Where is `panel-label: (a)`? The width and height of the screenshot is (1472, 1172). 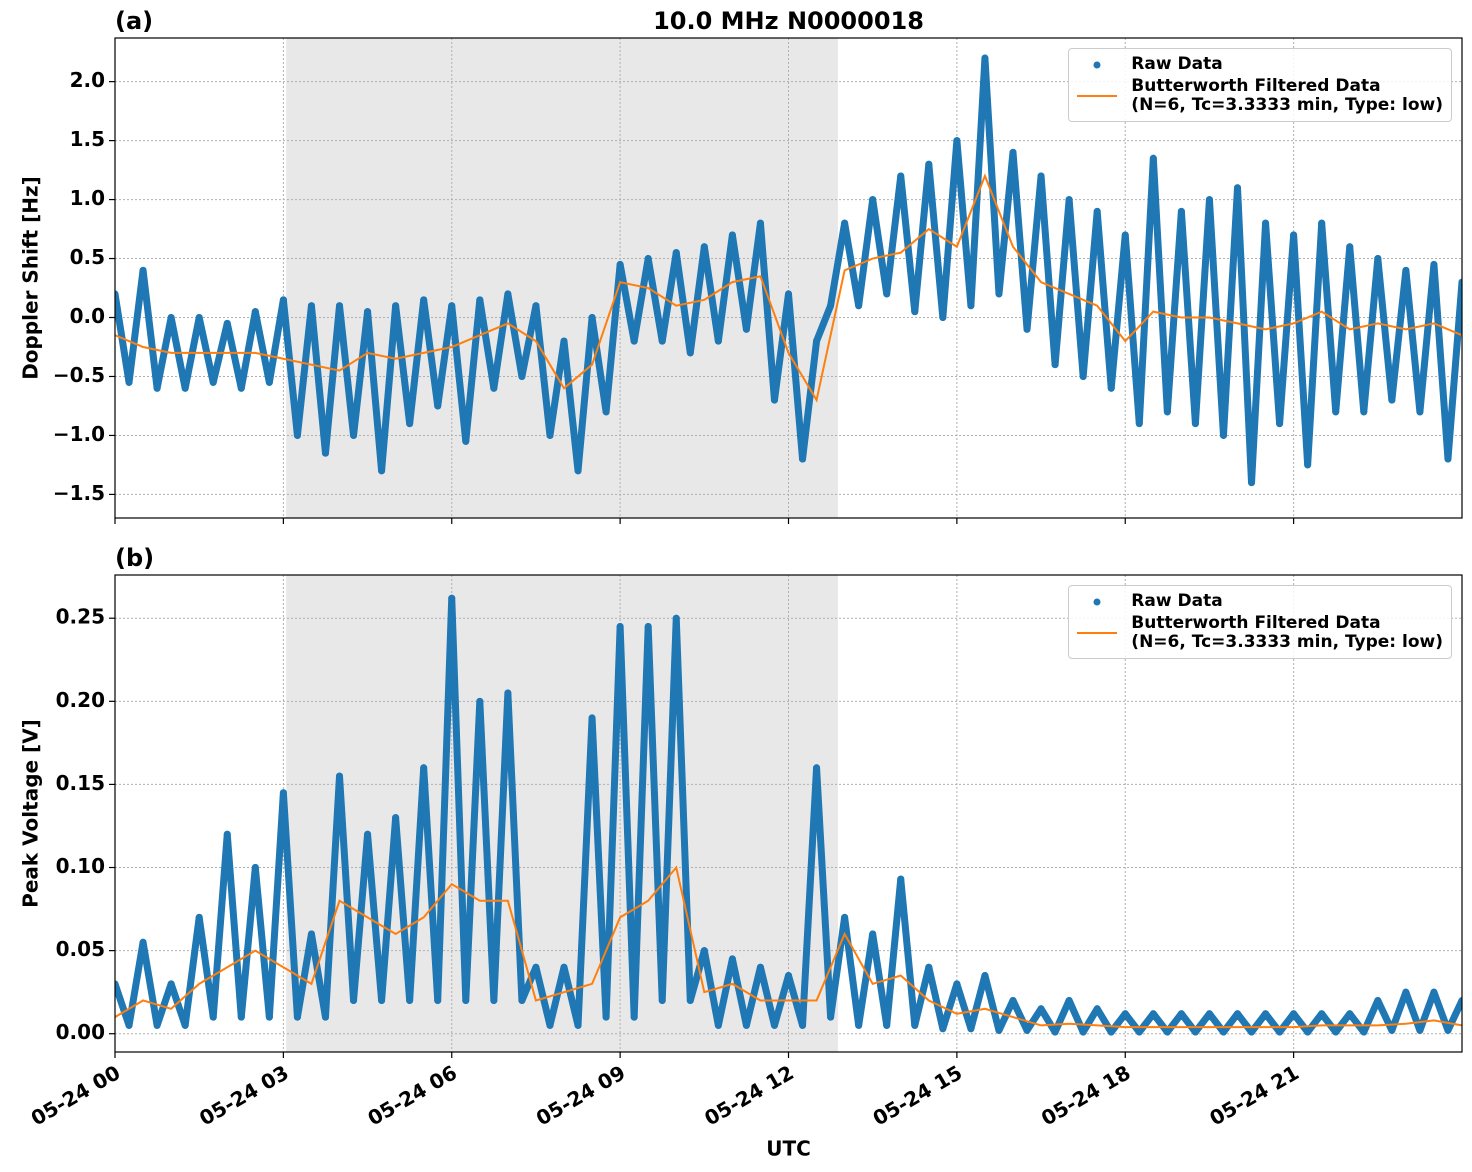
panel-label: (a) is located at coordinates (134, 21).